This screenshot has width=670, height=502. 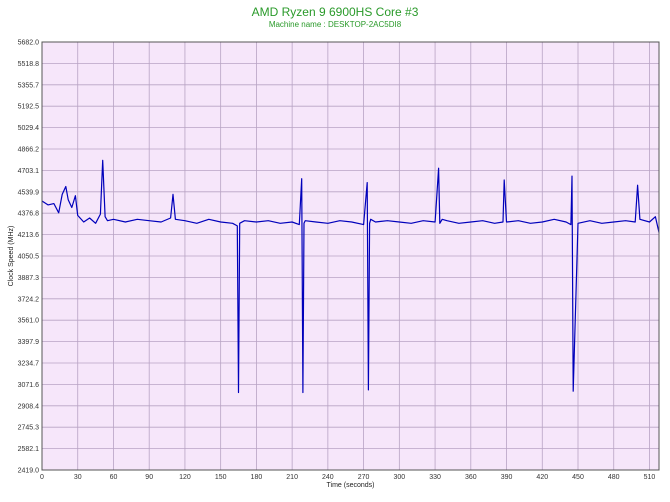 I want to click on x-tick-label: 480, so click(x=614, y=477).